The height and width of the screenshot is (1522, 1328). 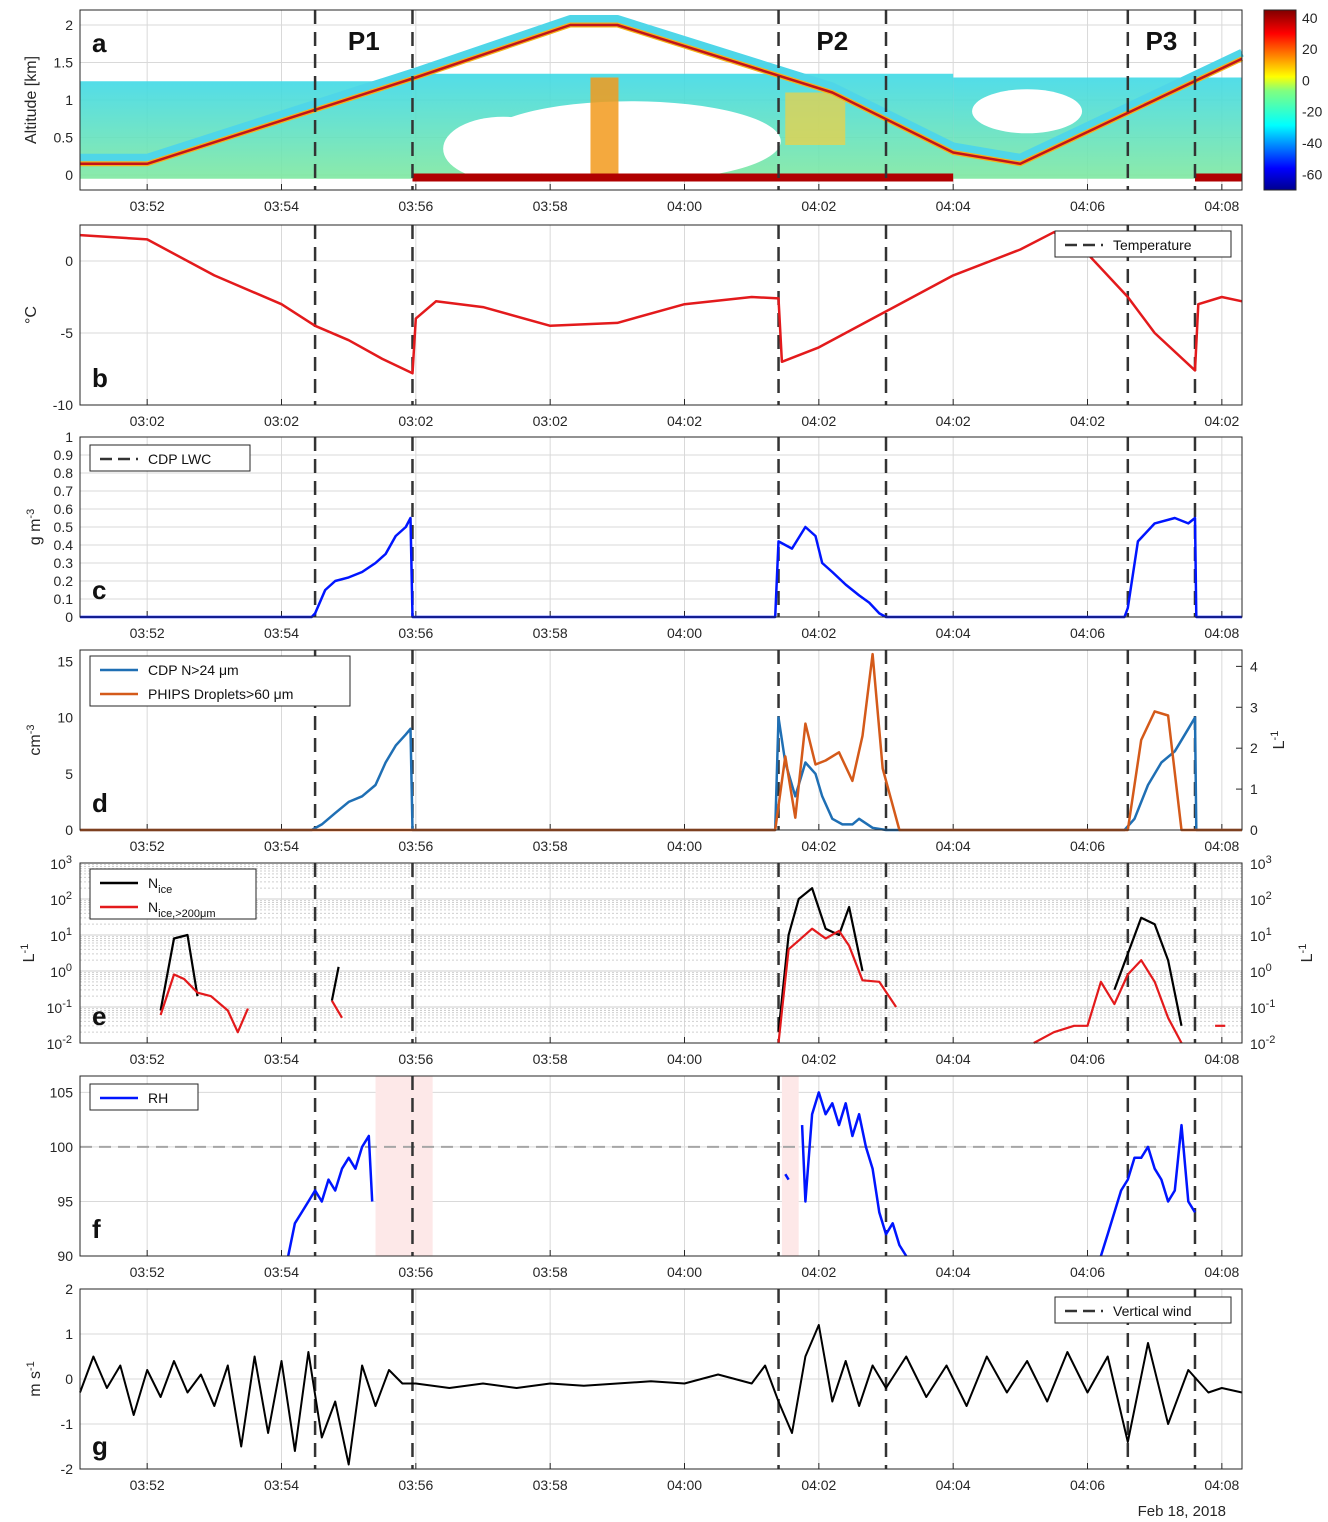 What do you see at coordinates (1262, 1007) in the screenshot?
I see `y-right-tick-label: 10⁻¹` at bounding box center [1262, 1007].